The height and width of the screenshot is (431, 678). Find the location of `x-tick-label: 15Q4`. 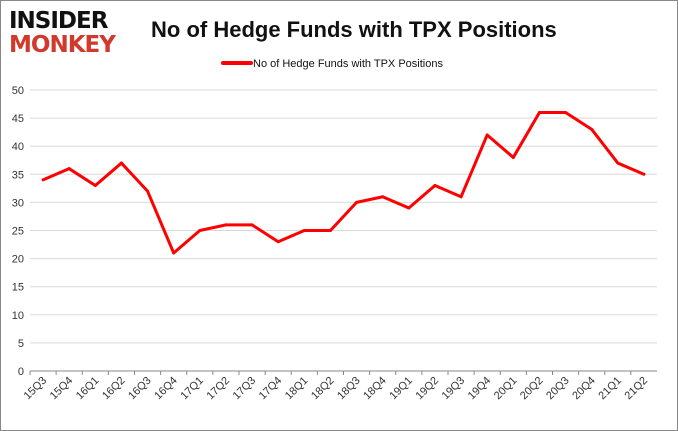

x-tick-label: 15Q4 is located at coordinates (62, 389).